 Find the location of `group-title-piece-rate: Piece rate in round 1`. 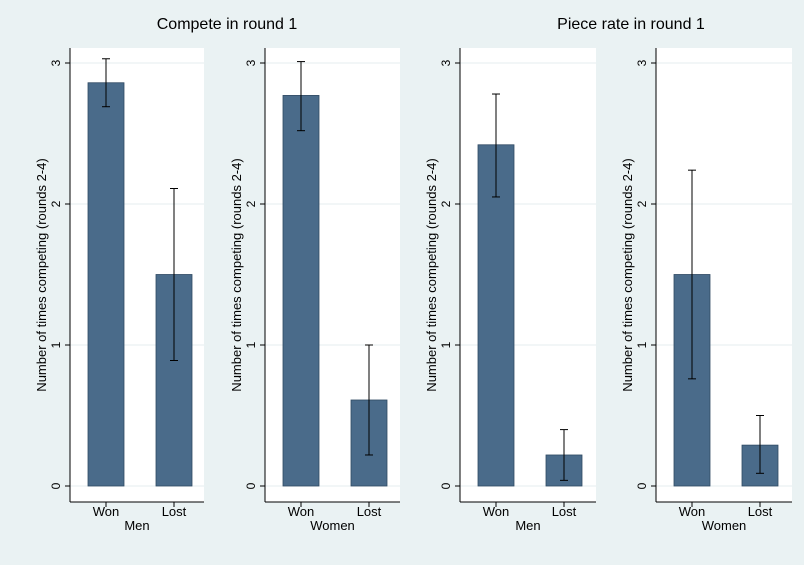

group-title-piece-rate: Piece rate in round 1 is located at coordinates (631, 24).